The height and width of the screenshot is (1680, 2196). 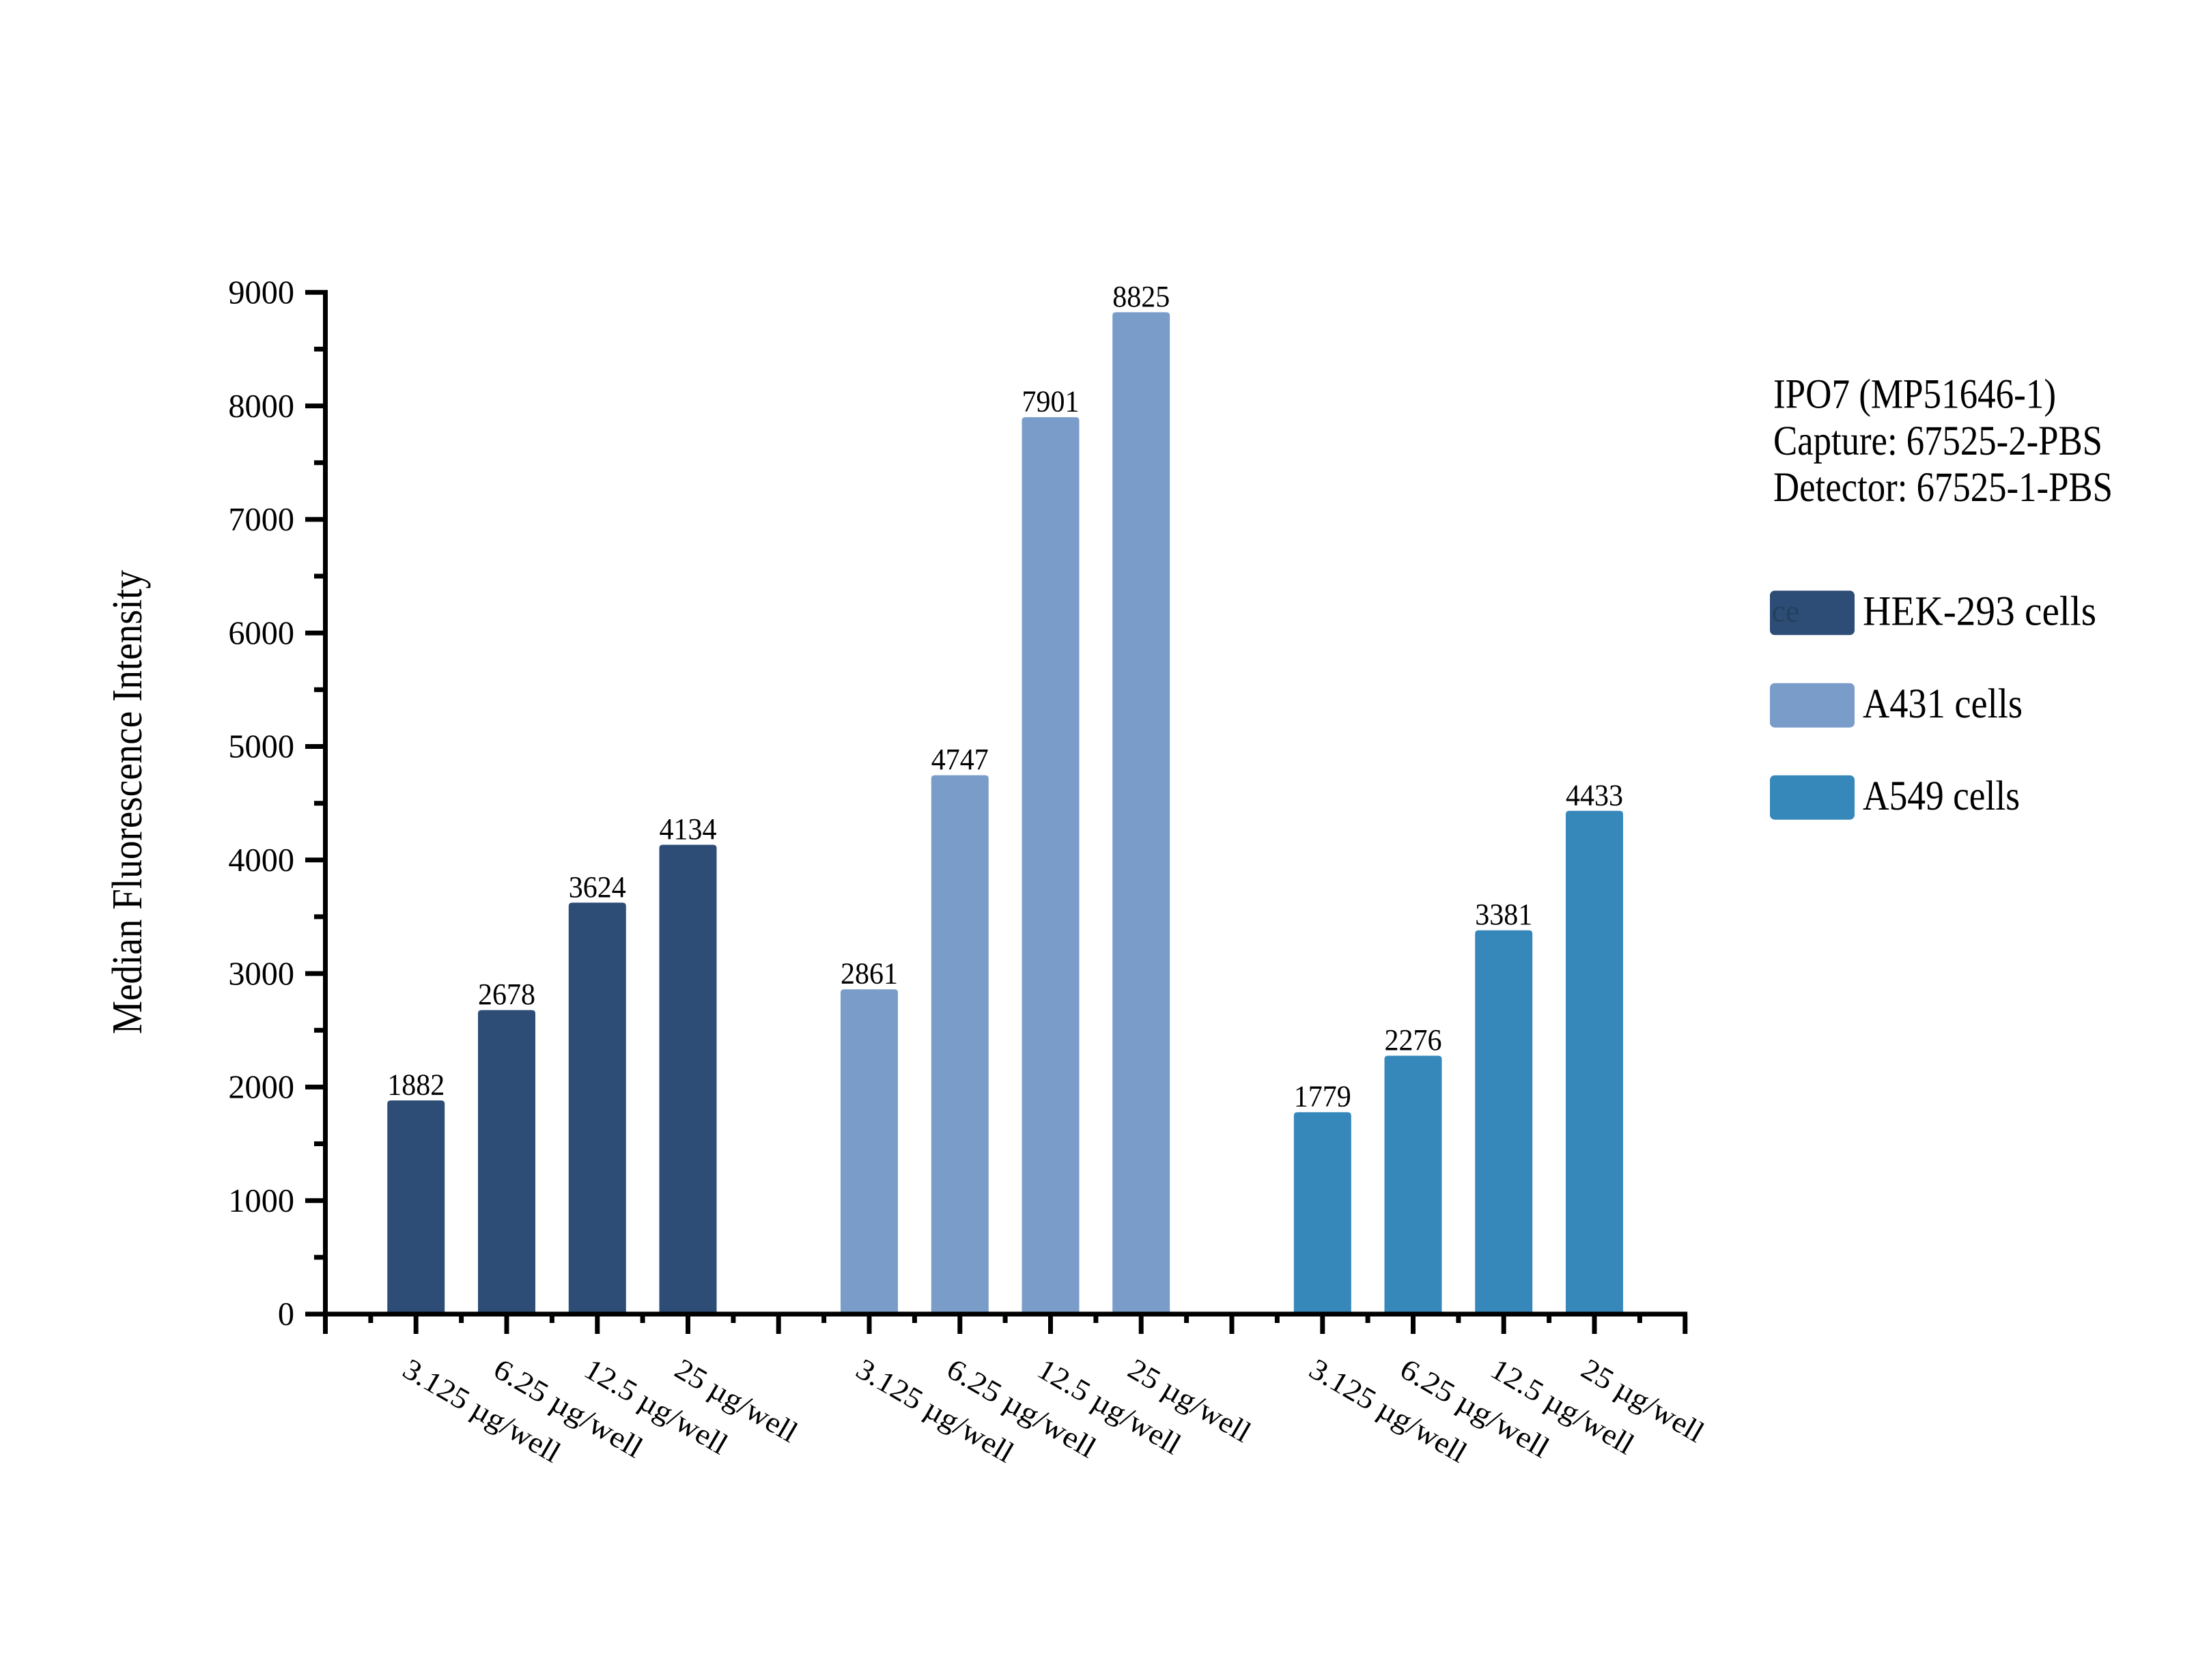 What do you see at coordinates (506, 994) in the screenshot?
I see `svg-text: 2678` at bounding box center [506, 994].